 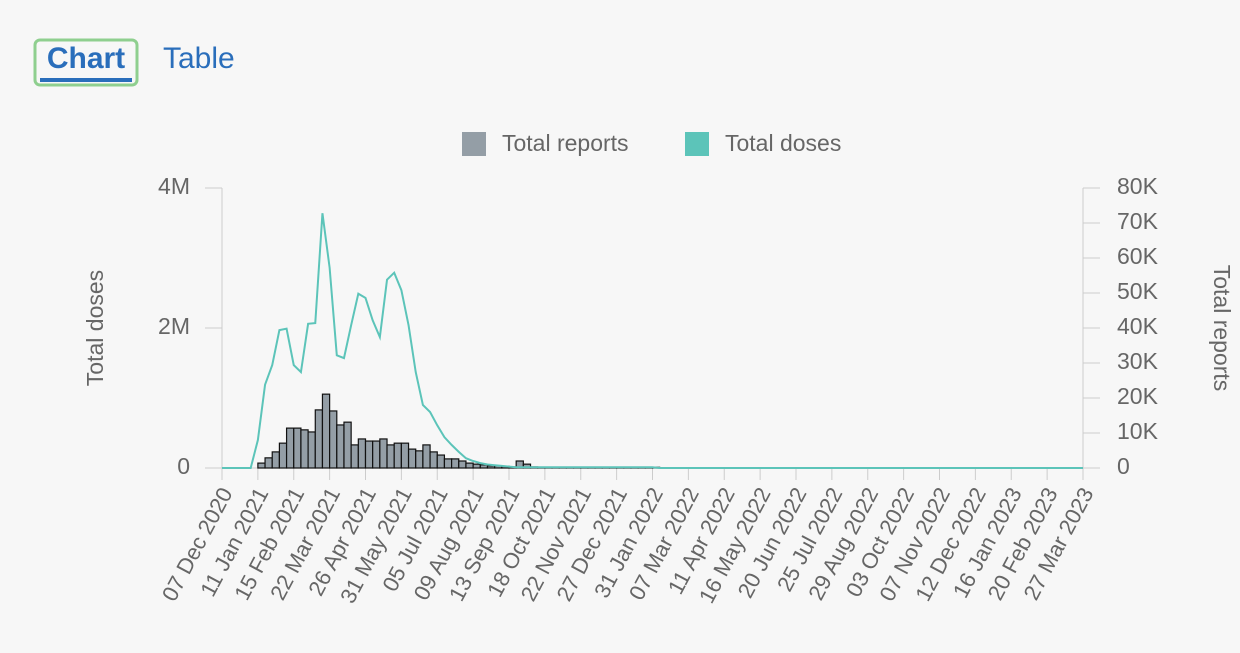 What do you see at coordinates (183, 466) in the screenshot?
I see `y-tick-label: 0` at bounding box center [183, 466].